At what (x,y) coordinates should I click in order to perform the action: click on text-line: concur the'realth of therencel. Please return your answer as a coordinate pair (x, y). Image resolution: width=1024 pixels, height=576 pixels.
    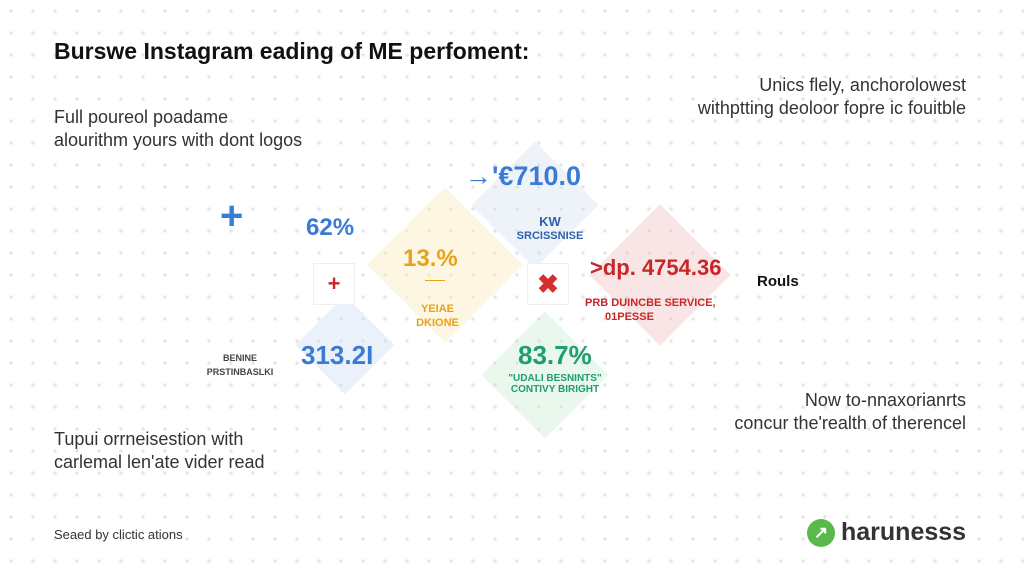
    Looking at the image, I should click on (850, 423).